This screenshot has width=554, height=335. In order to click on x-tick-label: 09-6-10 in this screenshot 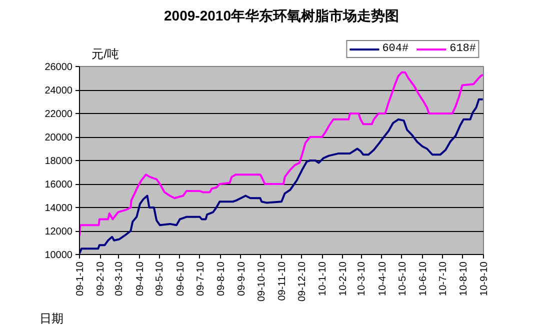, I will do `click(180, 278)`.